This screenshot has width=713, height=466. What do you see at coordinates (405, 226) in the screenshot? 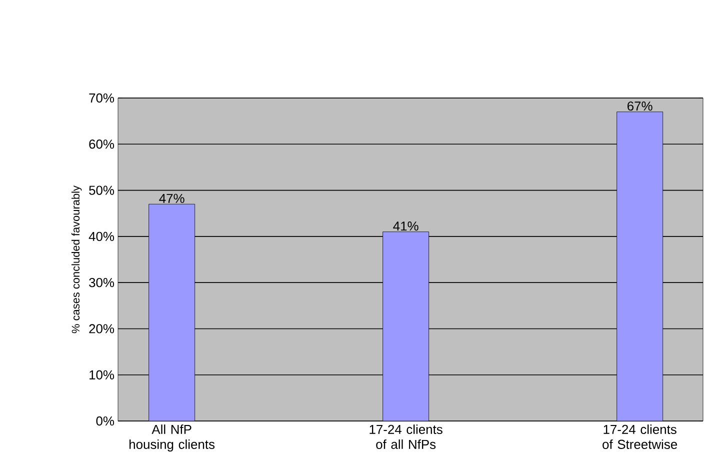
I see `data-label: 41%` at bounding box center [405, 226].